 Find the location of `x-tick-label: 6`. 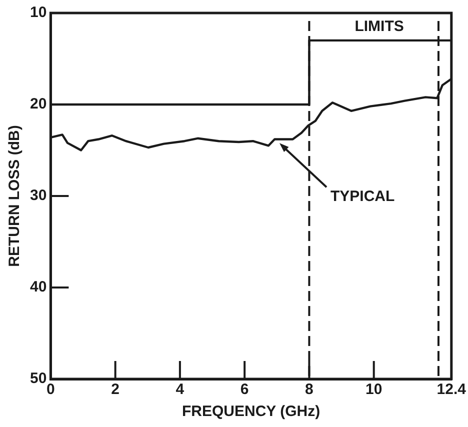

x-tick-label: 6 is located at coordinates (244, 389).